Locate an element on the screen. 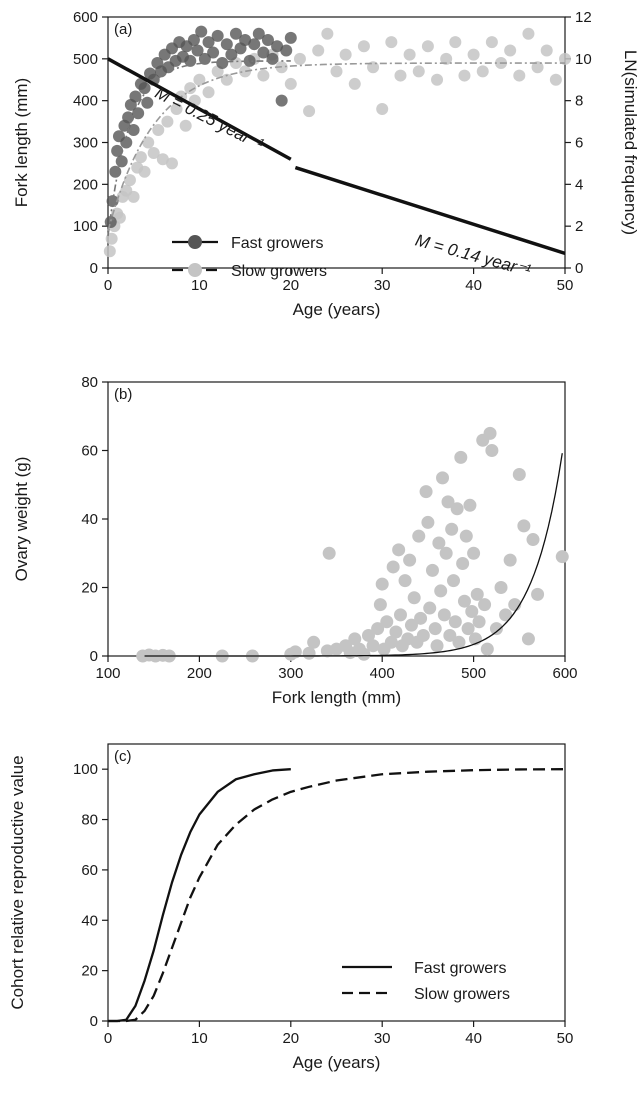  y2-tick-label: 0 is located at coordinates (579, 268).